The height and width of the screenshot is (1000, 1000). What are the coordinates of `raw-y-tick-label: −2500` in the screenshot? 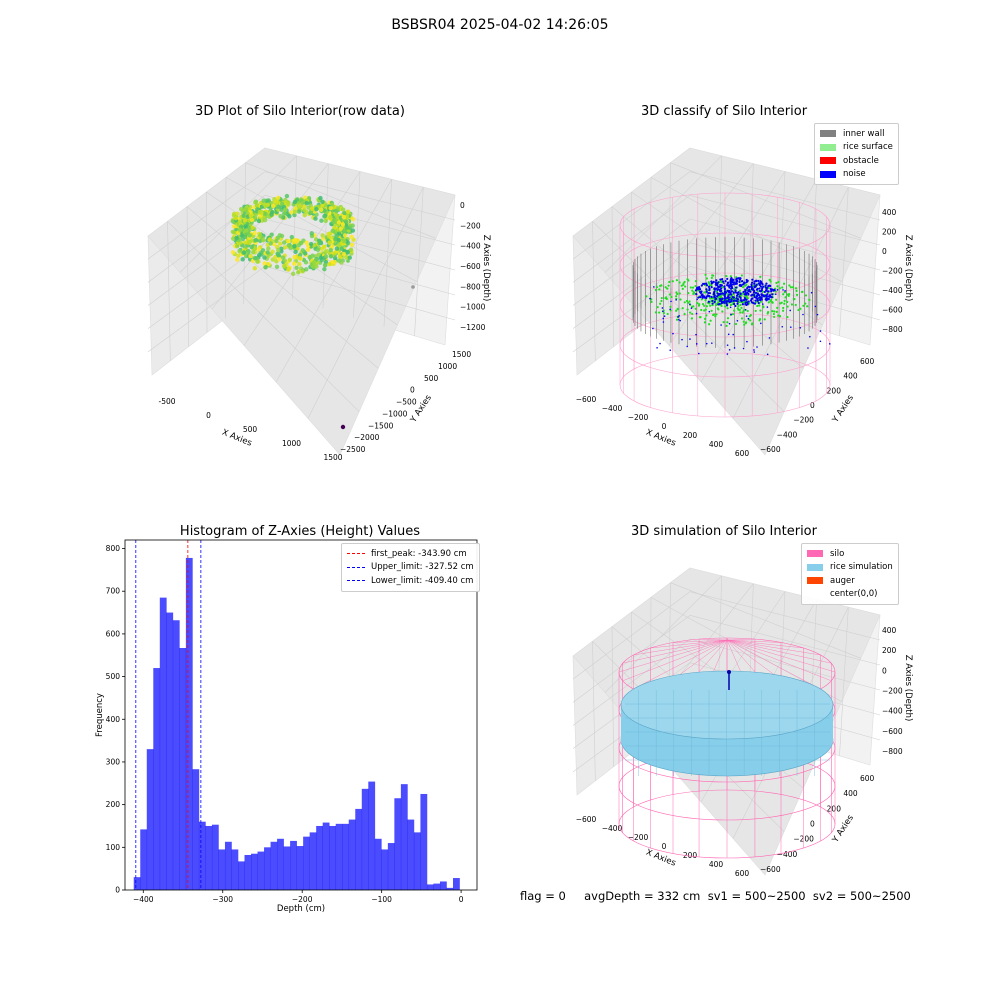 It's located at (353, 449).